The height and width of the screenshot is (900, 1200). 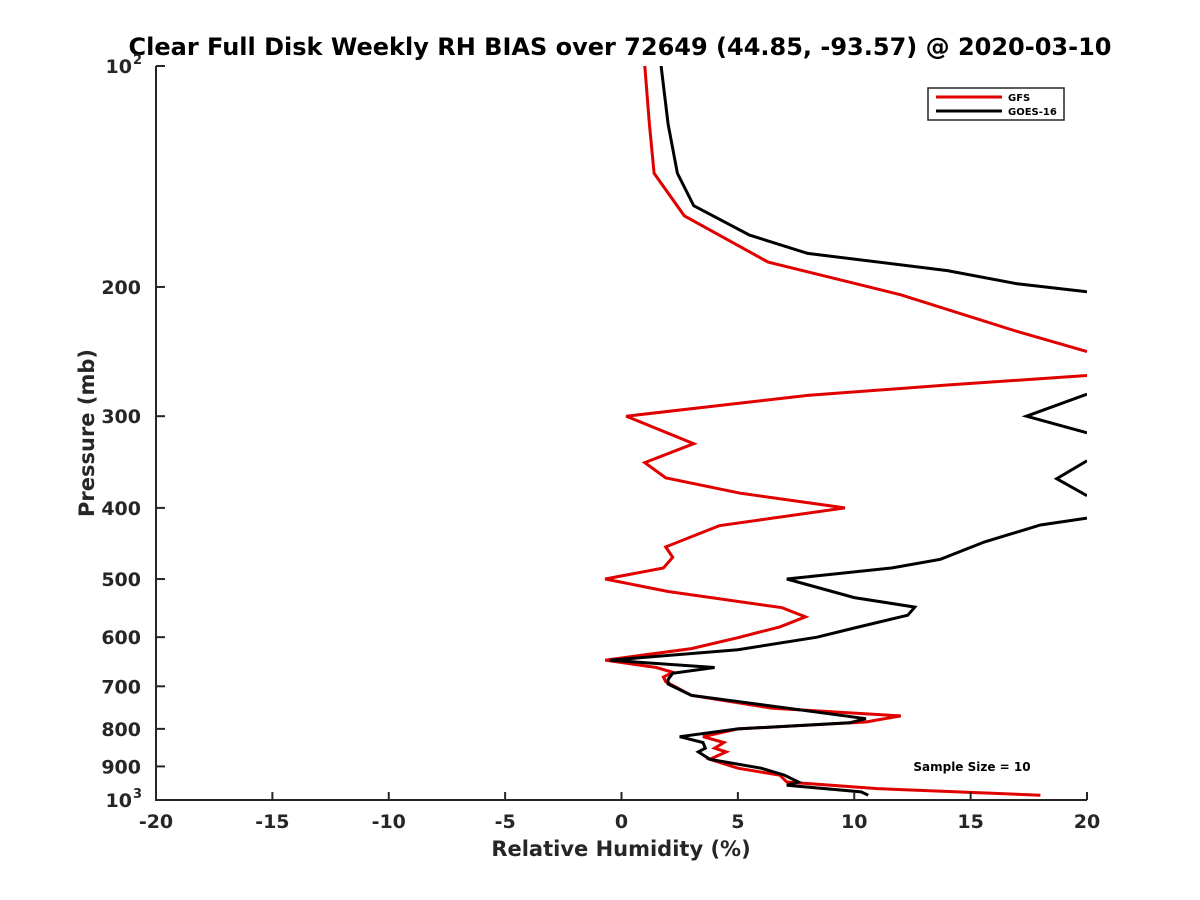 What do you see at coordinates (121, 638) in the screenshot?
I see `y-tick-label: 600` at bounding box center [121, 638].